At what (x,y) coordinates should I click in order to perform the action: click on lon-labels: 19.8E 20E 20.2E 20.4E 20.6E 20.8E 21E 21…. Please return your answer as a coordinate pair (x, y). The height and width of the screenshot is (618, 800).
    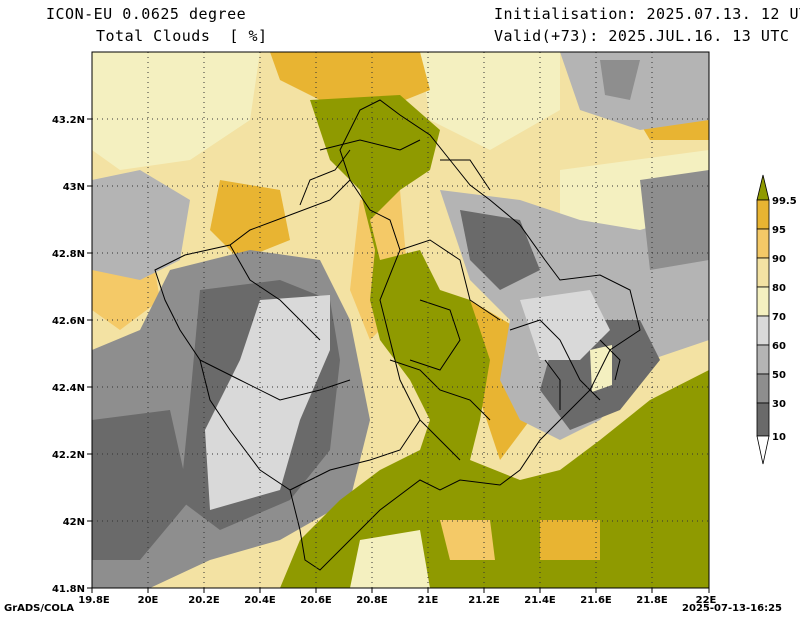
    Looking at the image, I should click on (397, 600).